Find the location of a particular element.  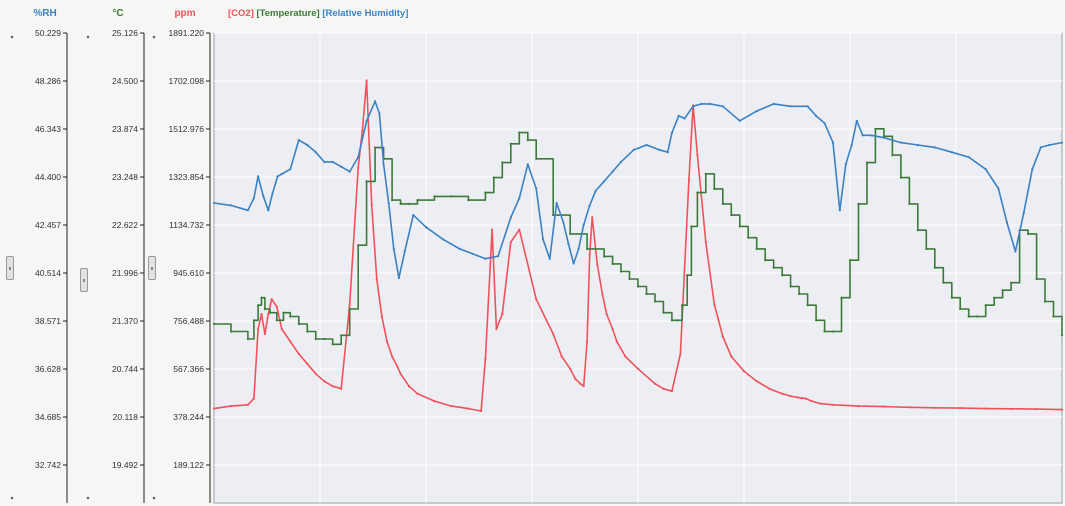

ppm-tick-label: 1891.220 is located at coordinates (187, 33).